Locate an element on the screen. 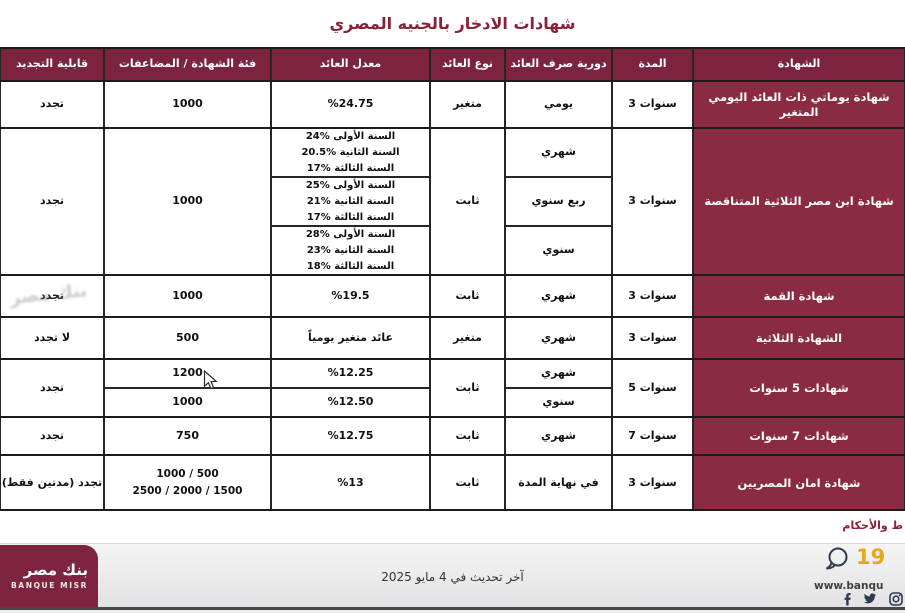 This screenshot has height=613, width=905. page-title: شهادات الادخار بالجنيه المصري is located at coordinates (452, 23).